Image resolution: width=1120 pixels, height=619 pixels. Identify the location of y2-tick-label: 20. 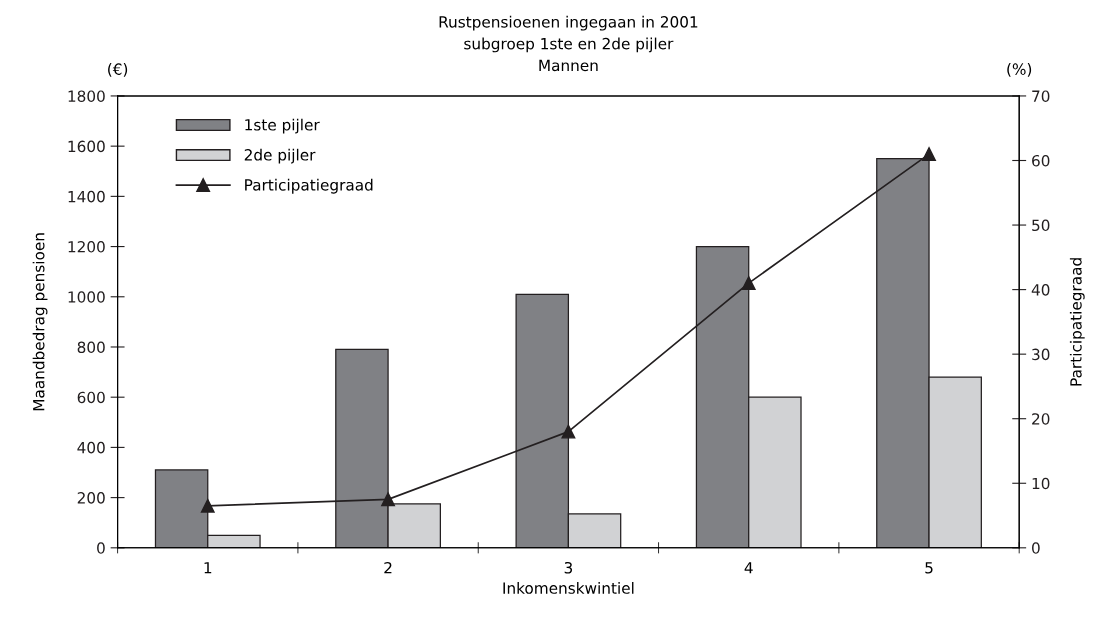
(1041, 419).